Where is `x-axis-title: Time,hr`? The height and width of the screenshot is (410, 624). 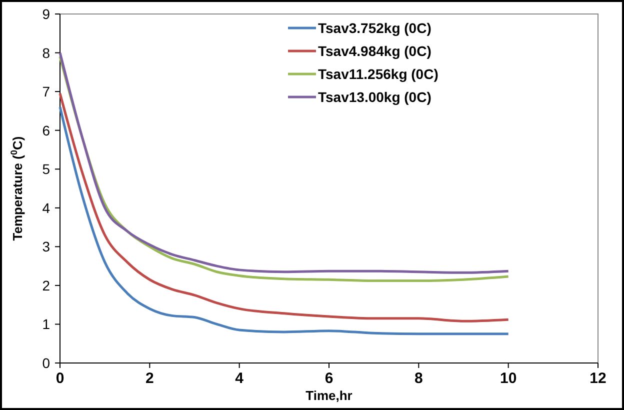
x-axis-title: Time,hr is located at coordinates (329, 395).